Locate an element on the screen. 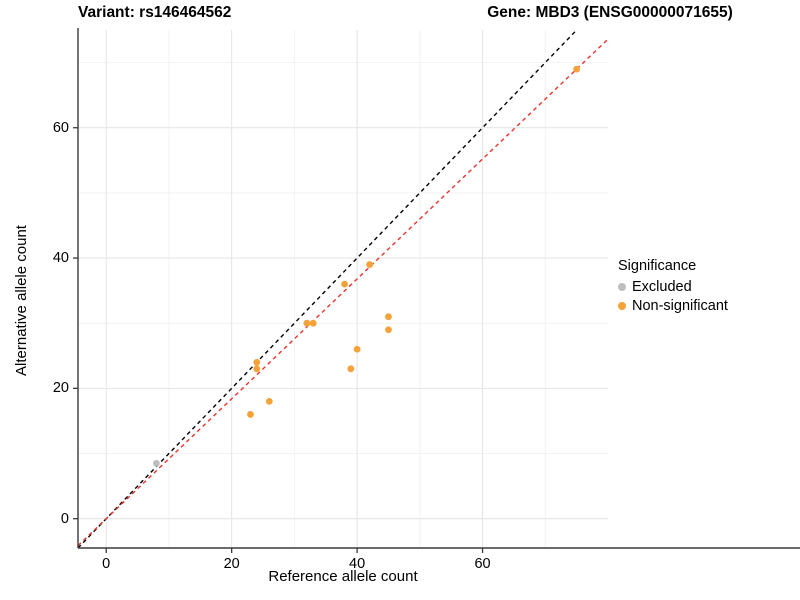  legend-title: Significance is located at coordinates (657, 266).